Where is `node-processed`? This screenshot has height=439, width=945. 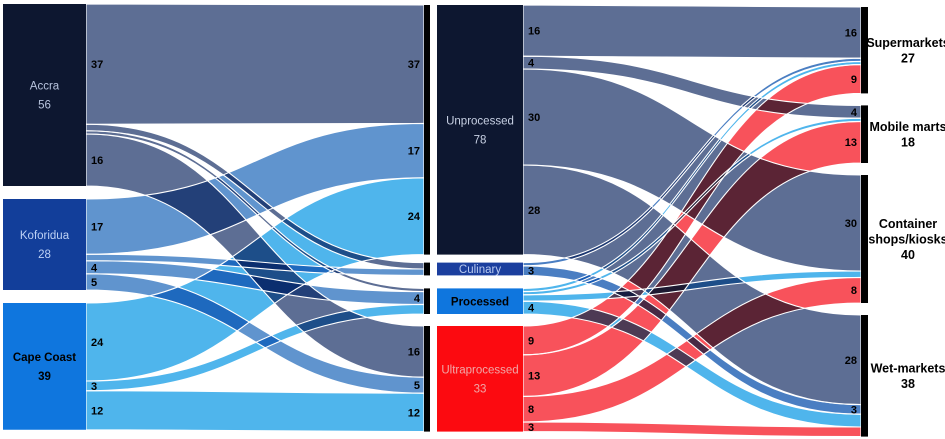
node-processed is located at coordinates (480, 301).